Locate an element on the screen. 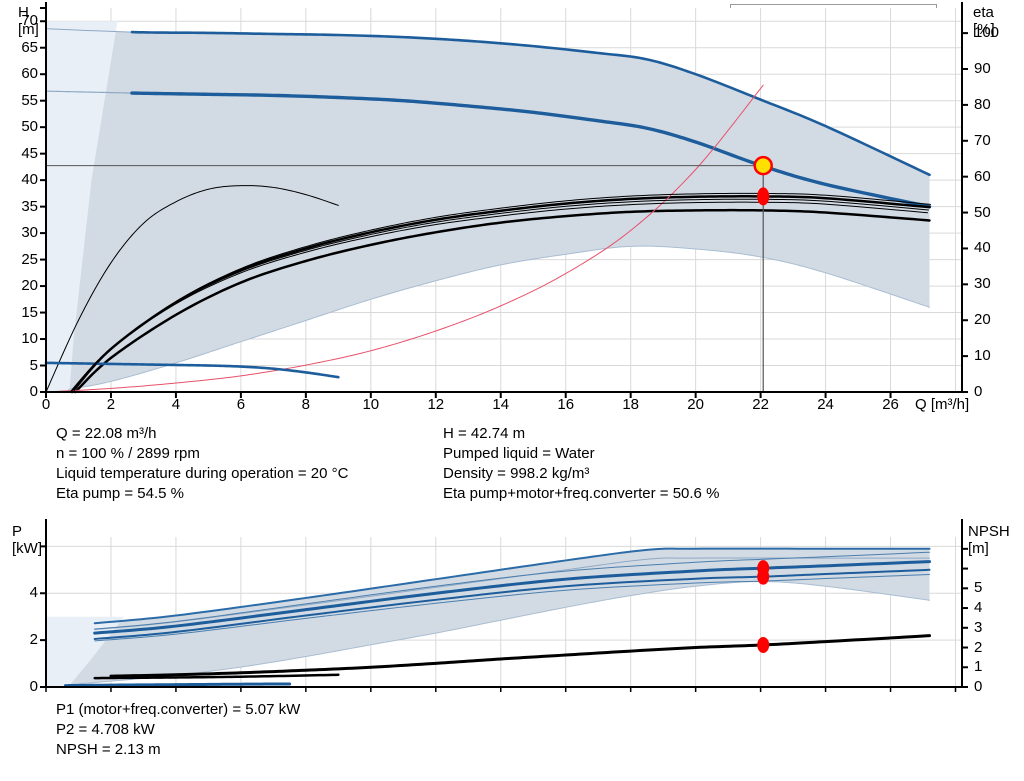  duty-right-line-2: Density = 998.2 kg/m³ is located at coordinates (516, 473).